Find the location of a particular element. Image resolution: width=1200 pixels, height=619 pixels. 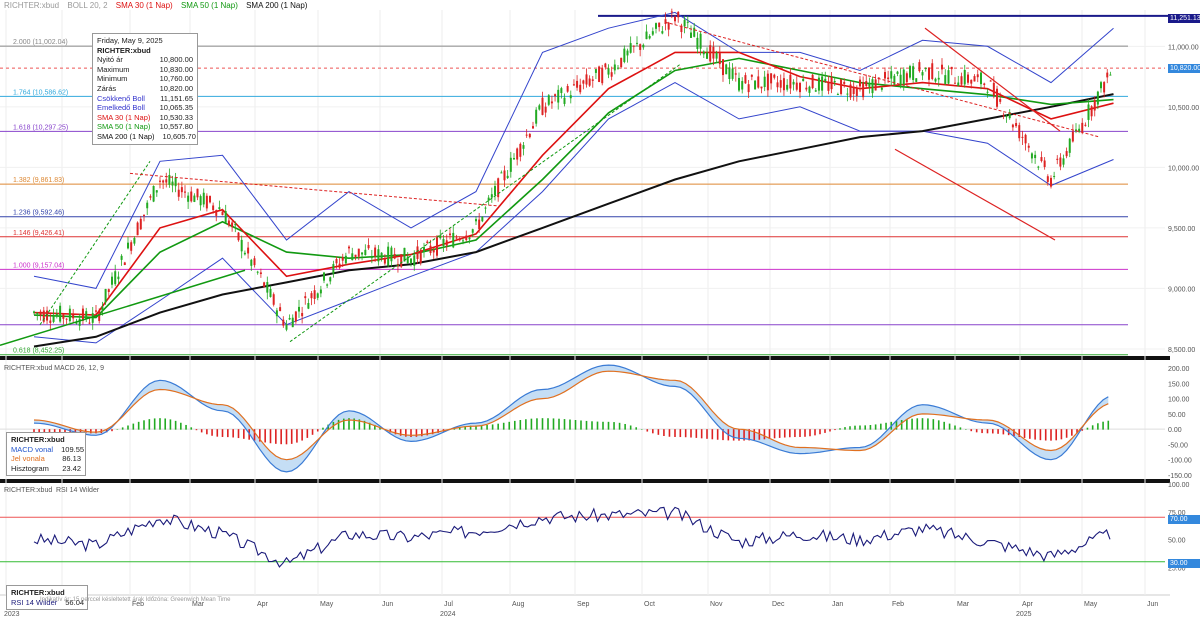

rsi-box-symbol: RICHTER:xbud is located at coordinates (38, 592).